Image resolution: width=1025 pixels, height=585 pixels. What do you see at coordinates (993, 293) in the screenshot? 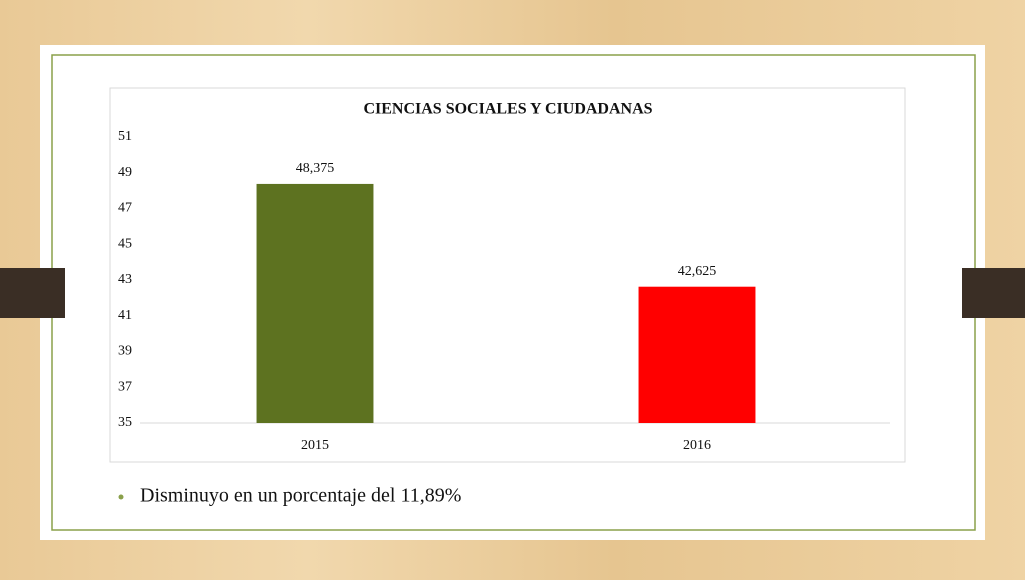
I see `tab-right` at bounding box center [993, 293].